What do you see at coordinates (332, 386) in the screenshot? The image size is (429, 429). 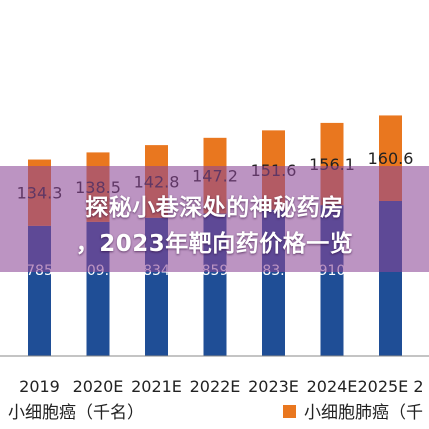 I see `x-tick-label: 2024E` at bounding box center [332, 386].